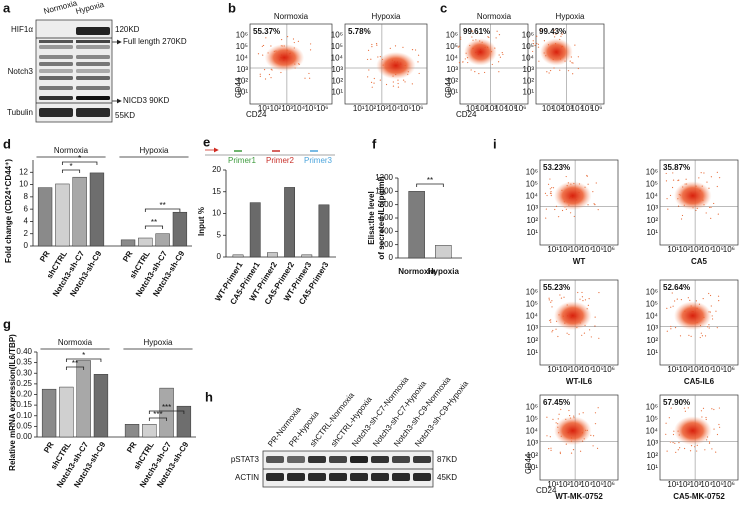  Describe the element at coordinates (494, 16) in the screenshot. I see `plot-title: Normoxia` at that location.